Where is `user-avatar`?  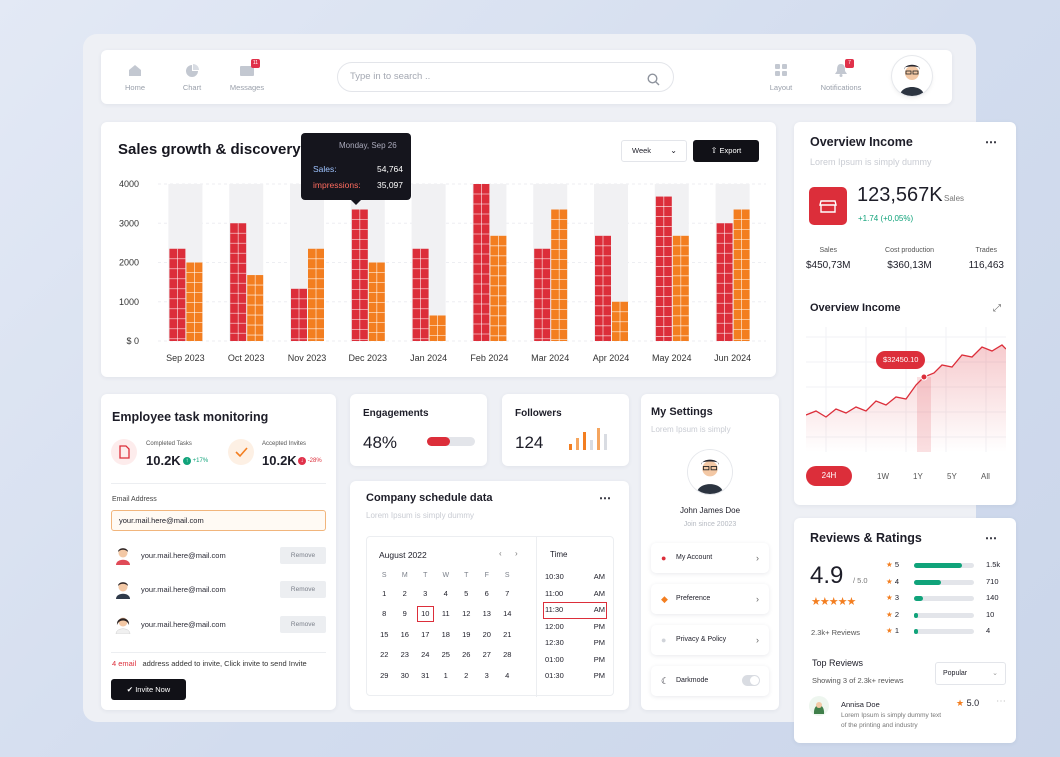
user-avatar is located at coordinates (912, 76).